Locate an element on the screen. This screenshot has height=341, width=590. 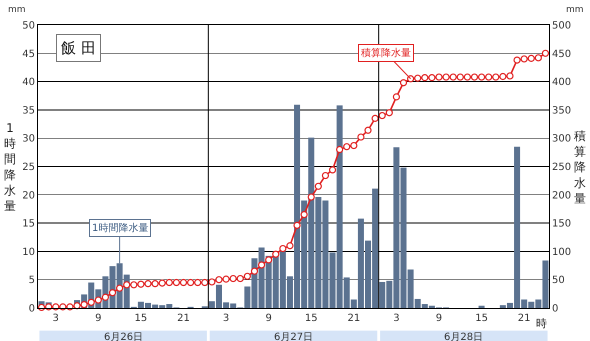
y2-tick-label: 0 is located at coordinates (555, 309).